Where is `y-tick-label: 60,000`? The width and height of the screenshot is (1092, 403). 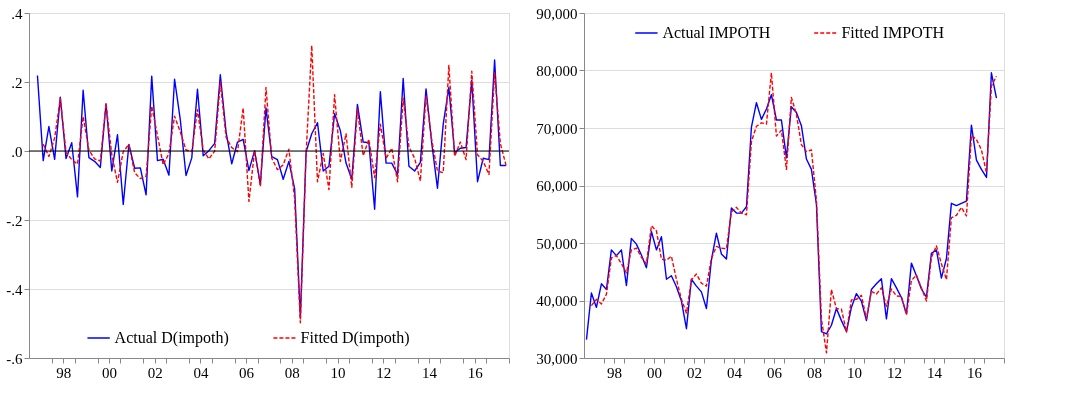
y-tick-label: 60,000 is located at coordinates (557, 186).